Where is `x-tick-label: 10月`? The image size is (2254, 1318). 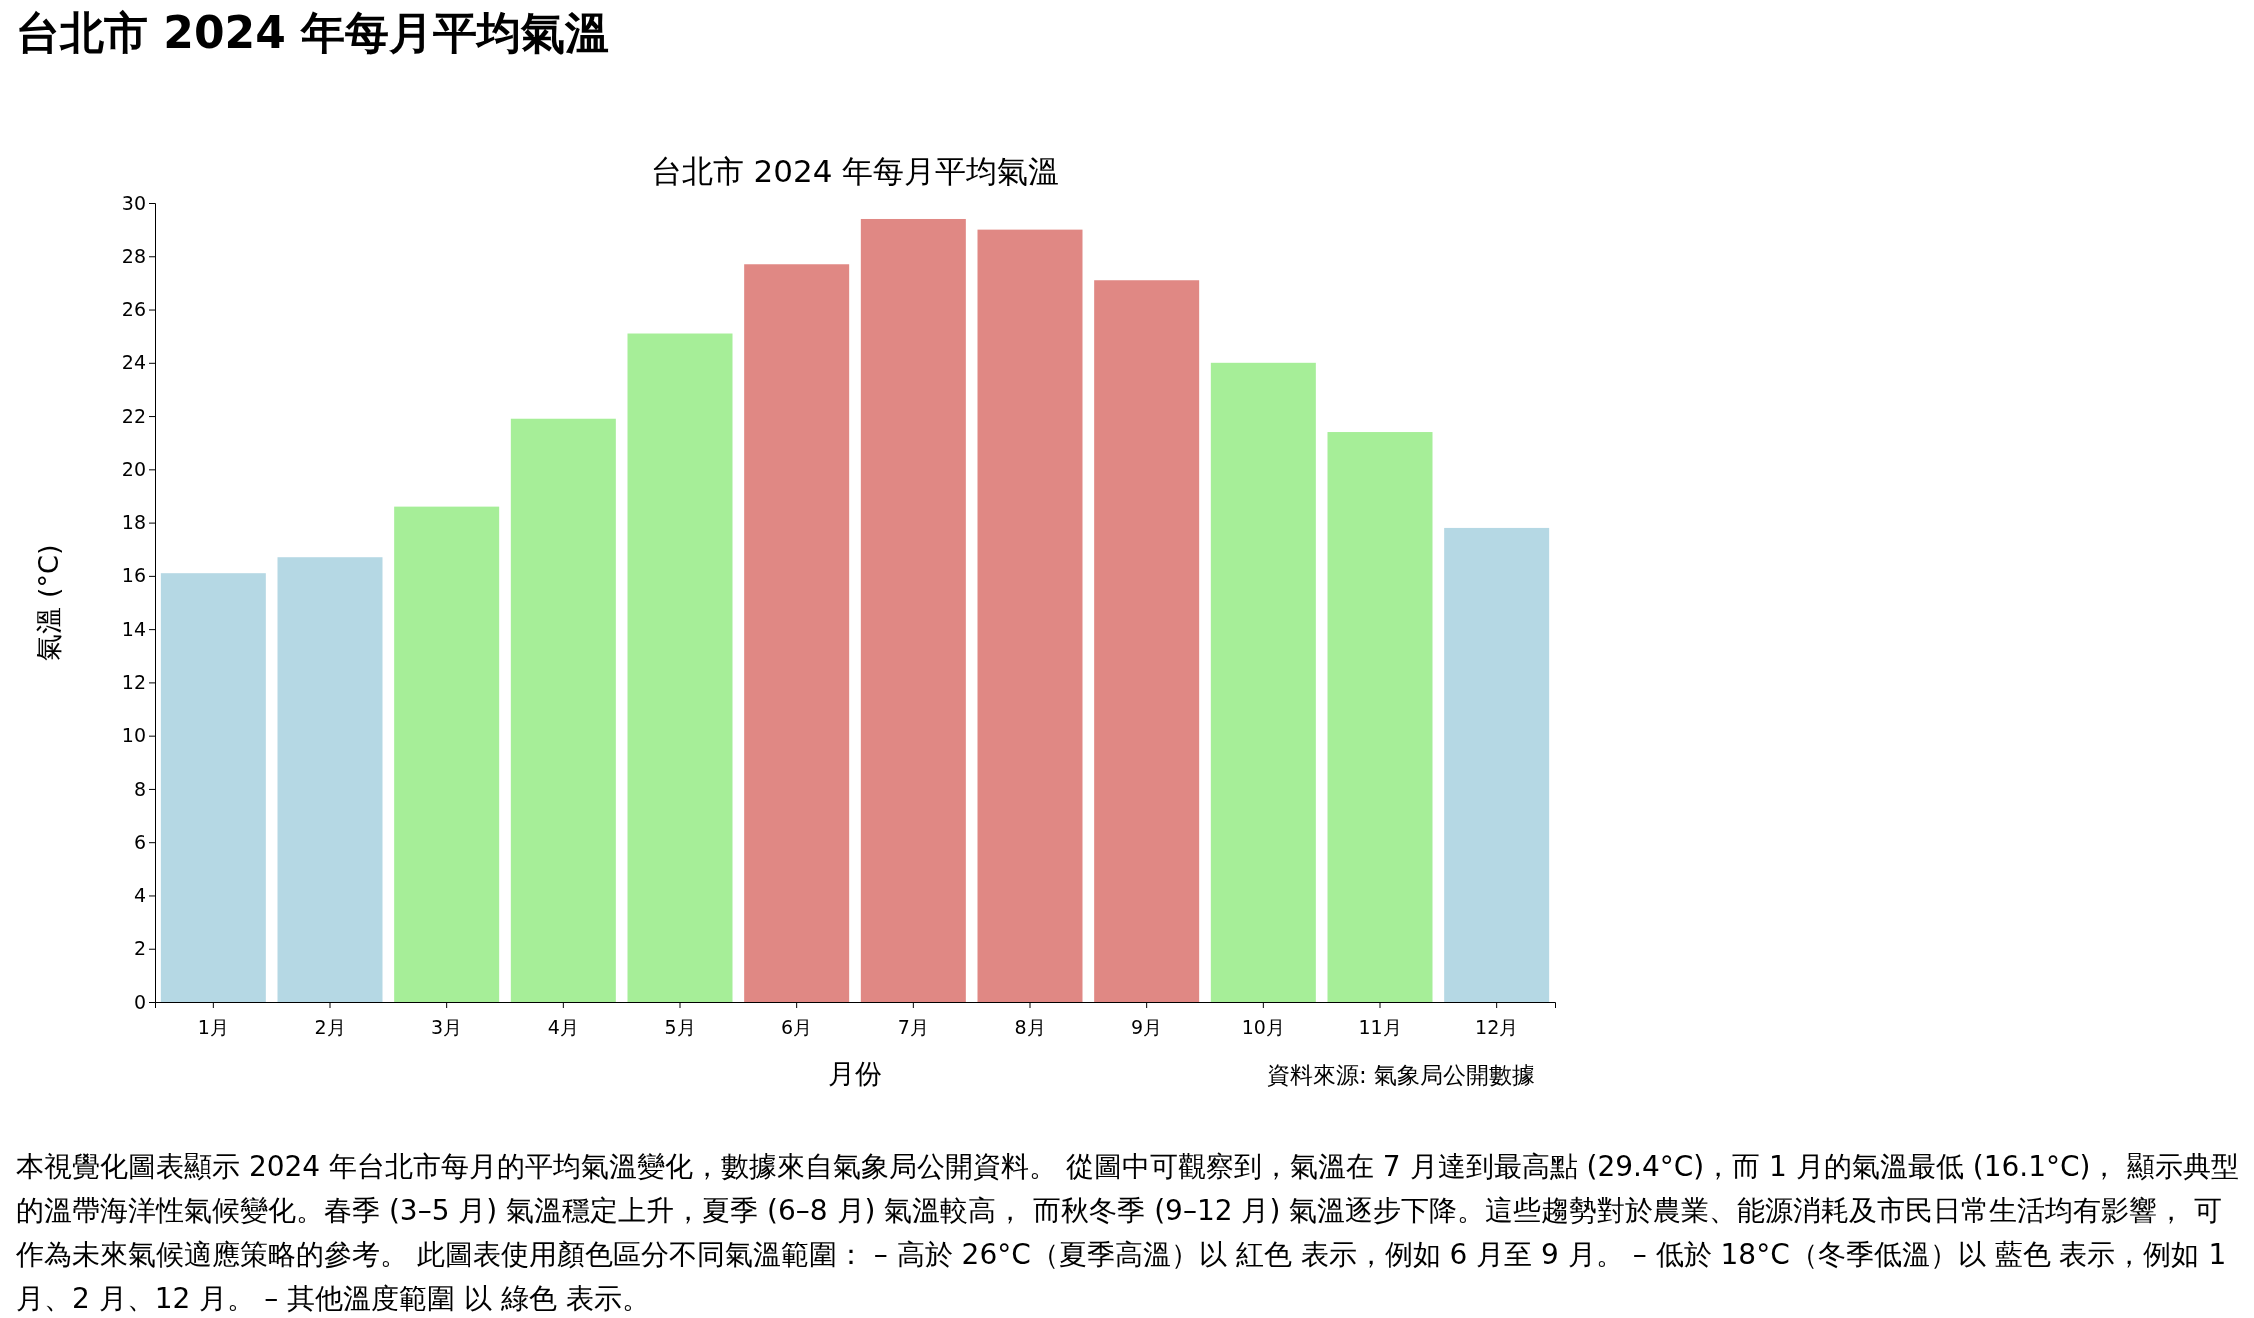 x-tick-label: 10月 is located at coordinates (1263, 1026).